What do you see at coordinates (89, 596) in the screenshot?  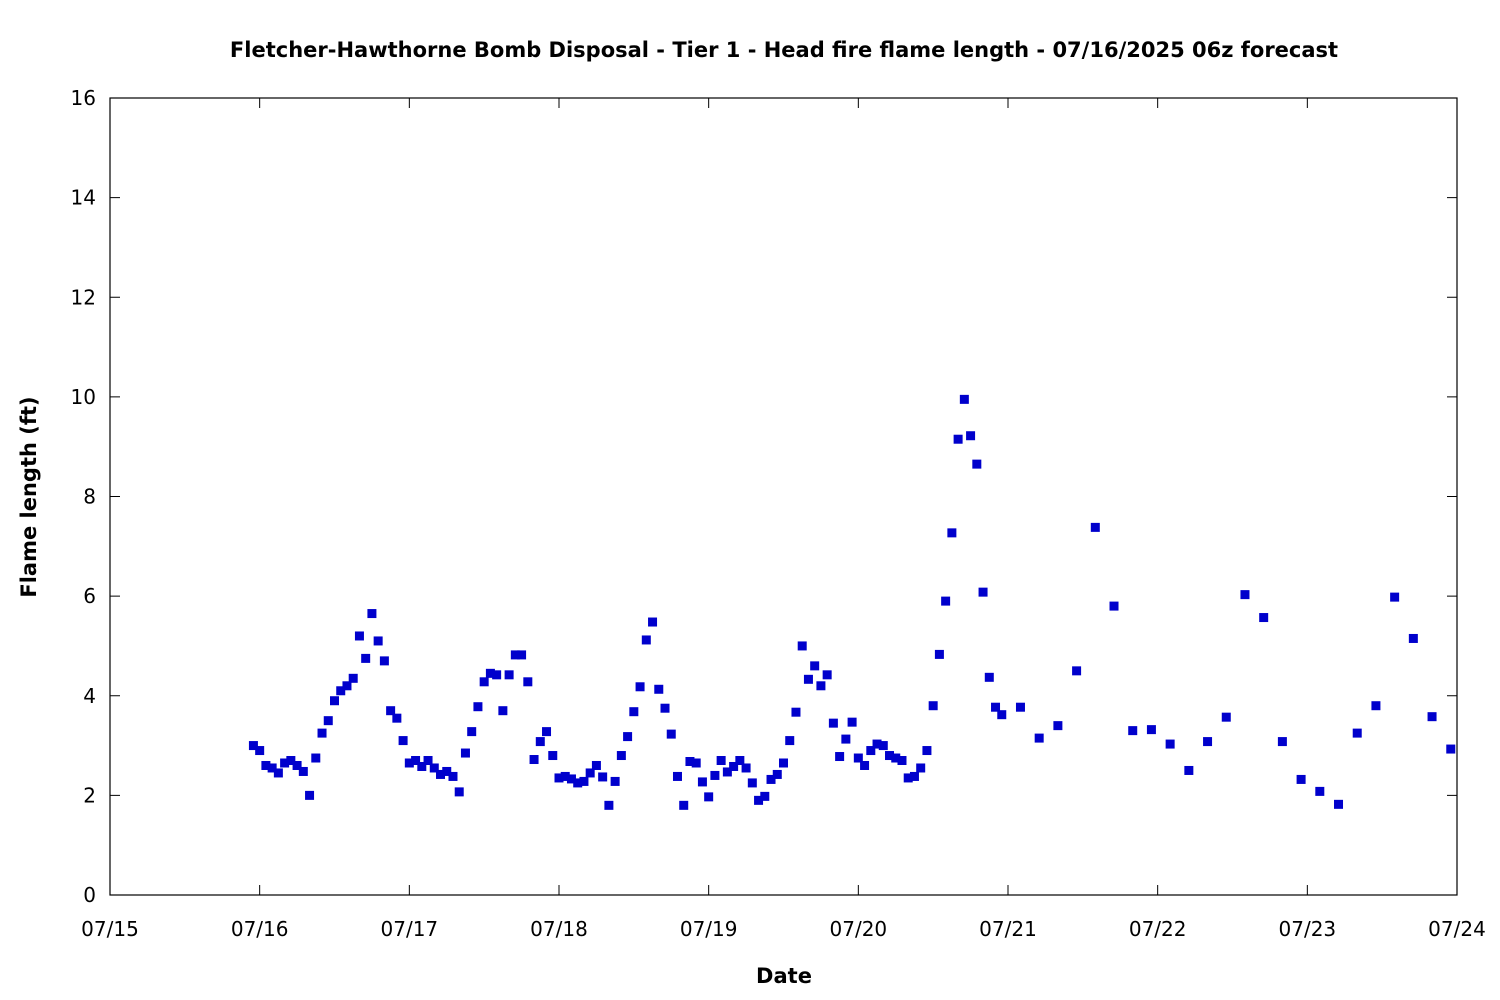 I see `y-tick-label: 6` at bounding box center [89, 596].